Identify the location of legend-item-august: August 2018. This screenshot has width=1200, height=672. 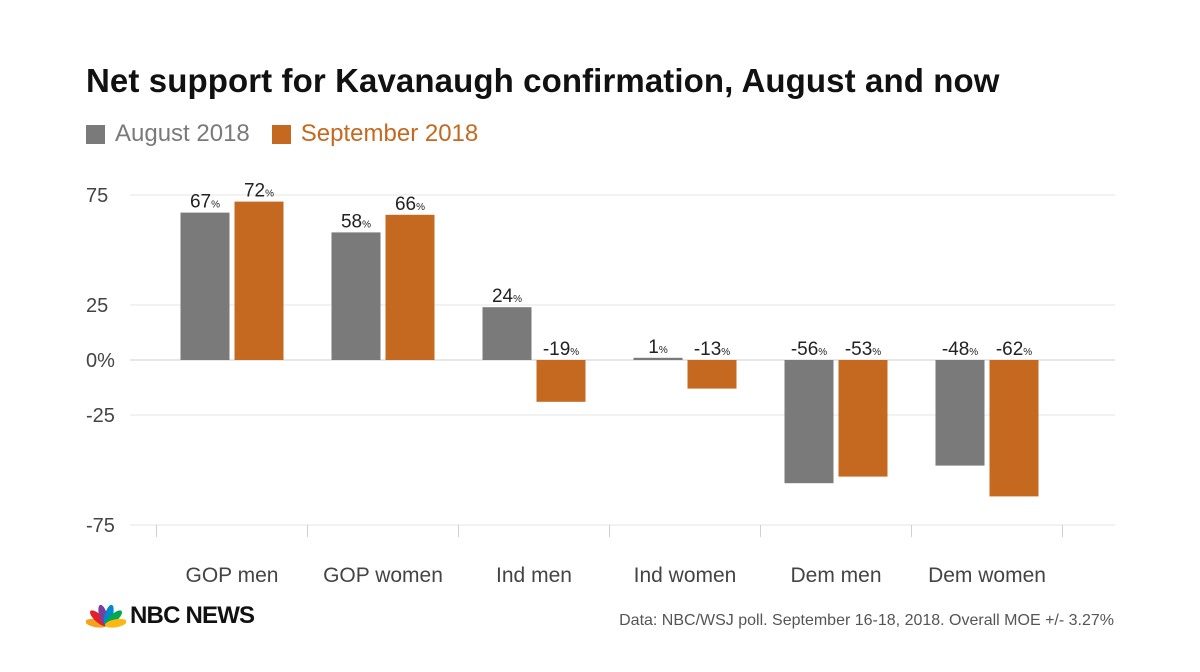
(168, 134).